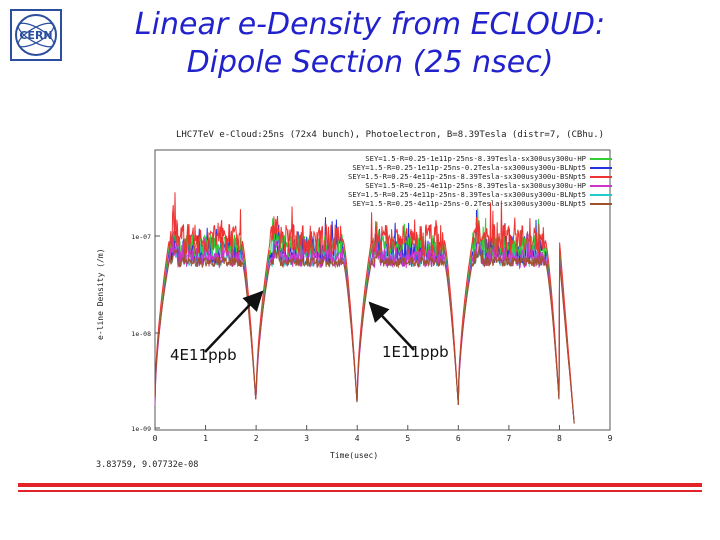 The image size is (720, 540). I want to click on y-axis-label: e-line Density (/m), so click(100, 294).